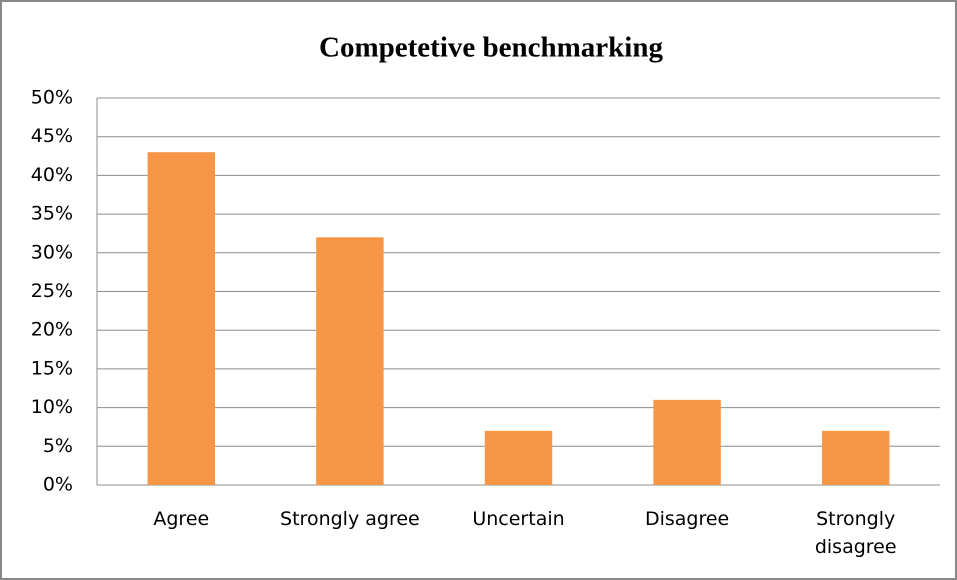 The image size is (957, 580). I want to click on x-tick-label: Strongly disagree, so click(855, 533).